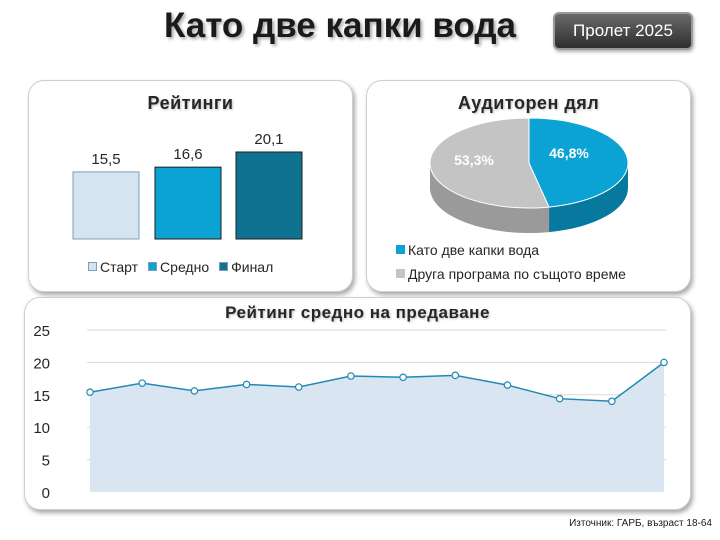 The width and height of the screenshot is (720, 540). I want to click on pie-slice-show-side, so click(588, 198).